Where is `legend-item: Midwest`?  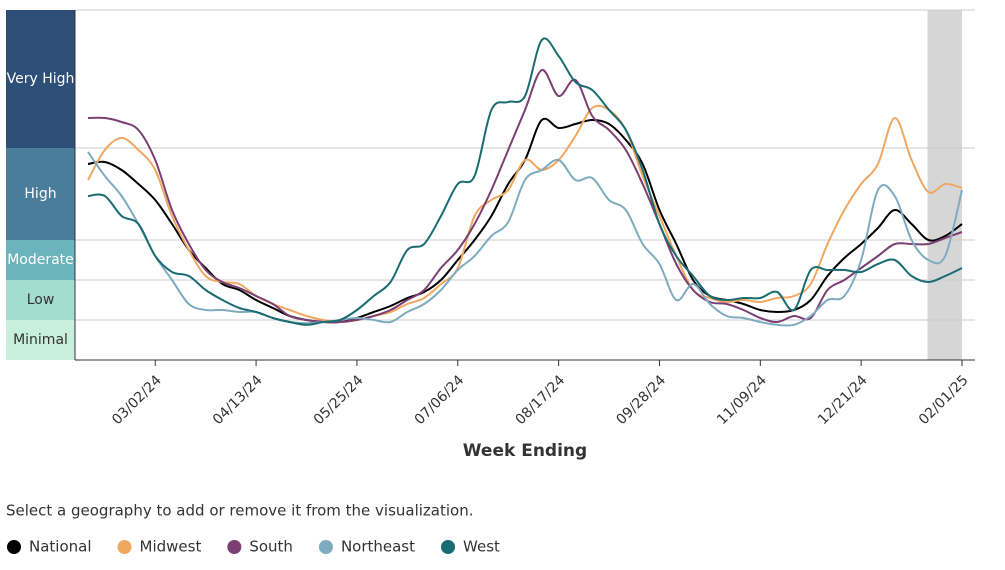 legend-item: Midwest is located at coordinates (159, 547).